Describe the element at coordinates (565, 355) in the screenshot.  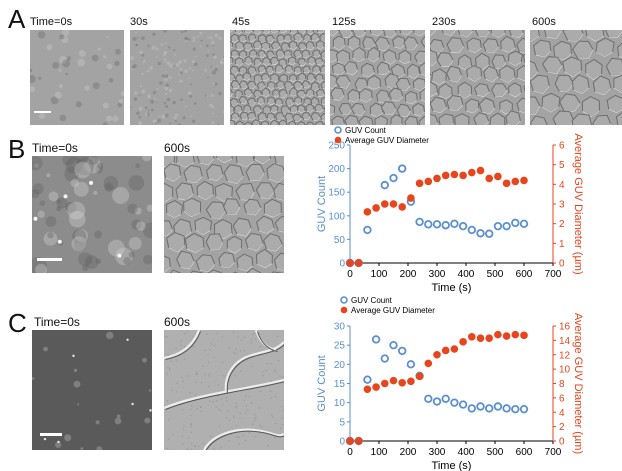
I see `y2-tick-label: 12` at that location.